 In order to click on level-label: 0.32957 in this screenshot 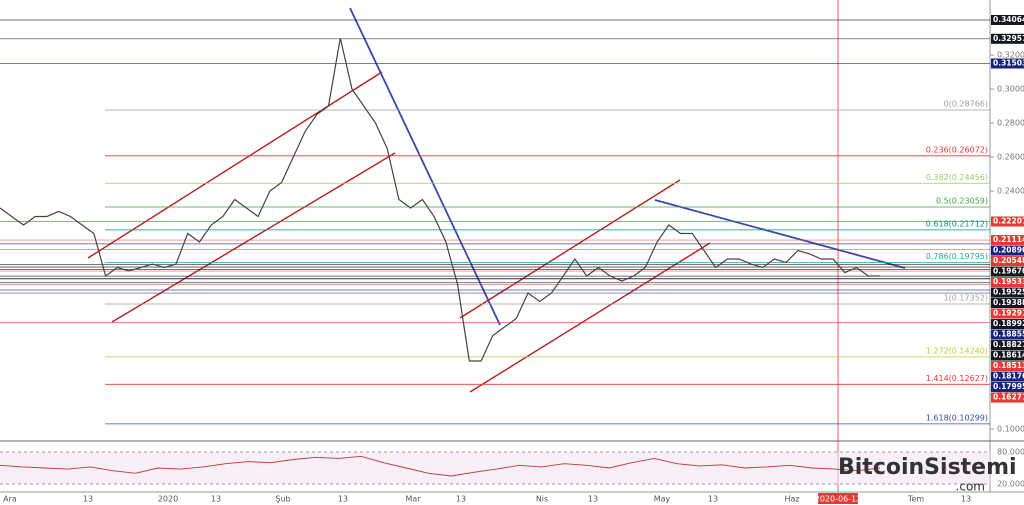, I will do `click(1008, 38)`.